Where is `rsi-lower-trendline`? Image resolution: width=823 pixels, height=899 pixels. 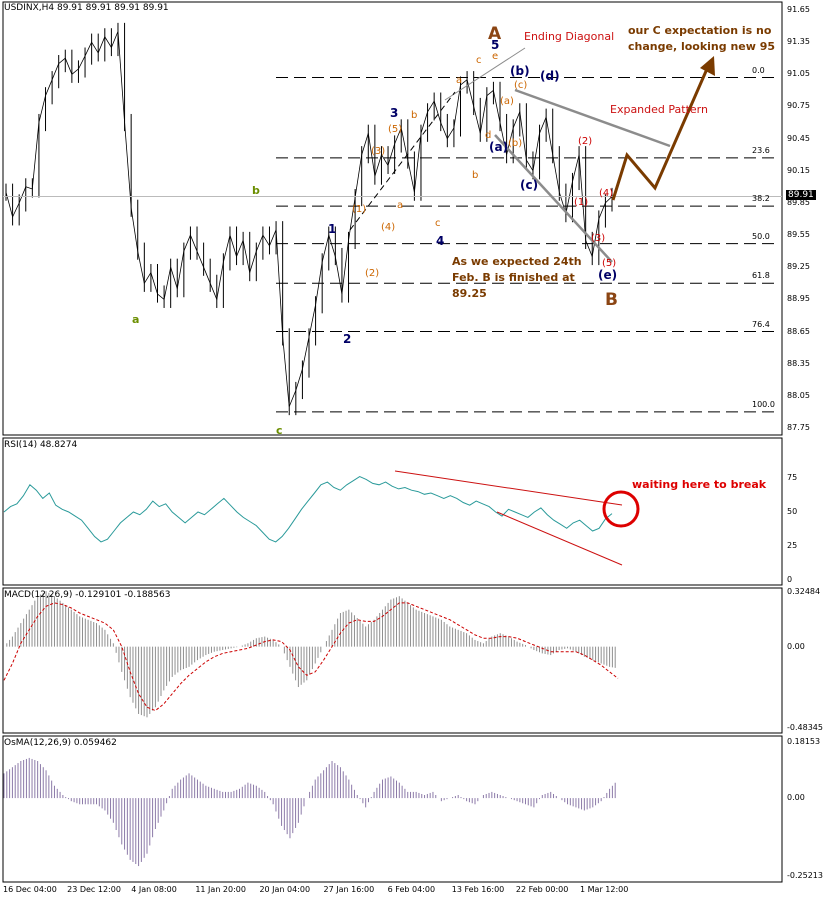 rsi-lower-trendline is located at coordinates (559, 538).